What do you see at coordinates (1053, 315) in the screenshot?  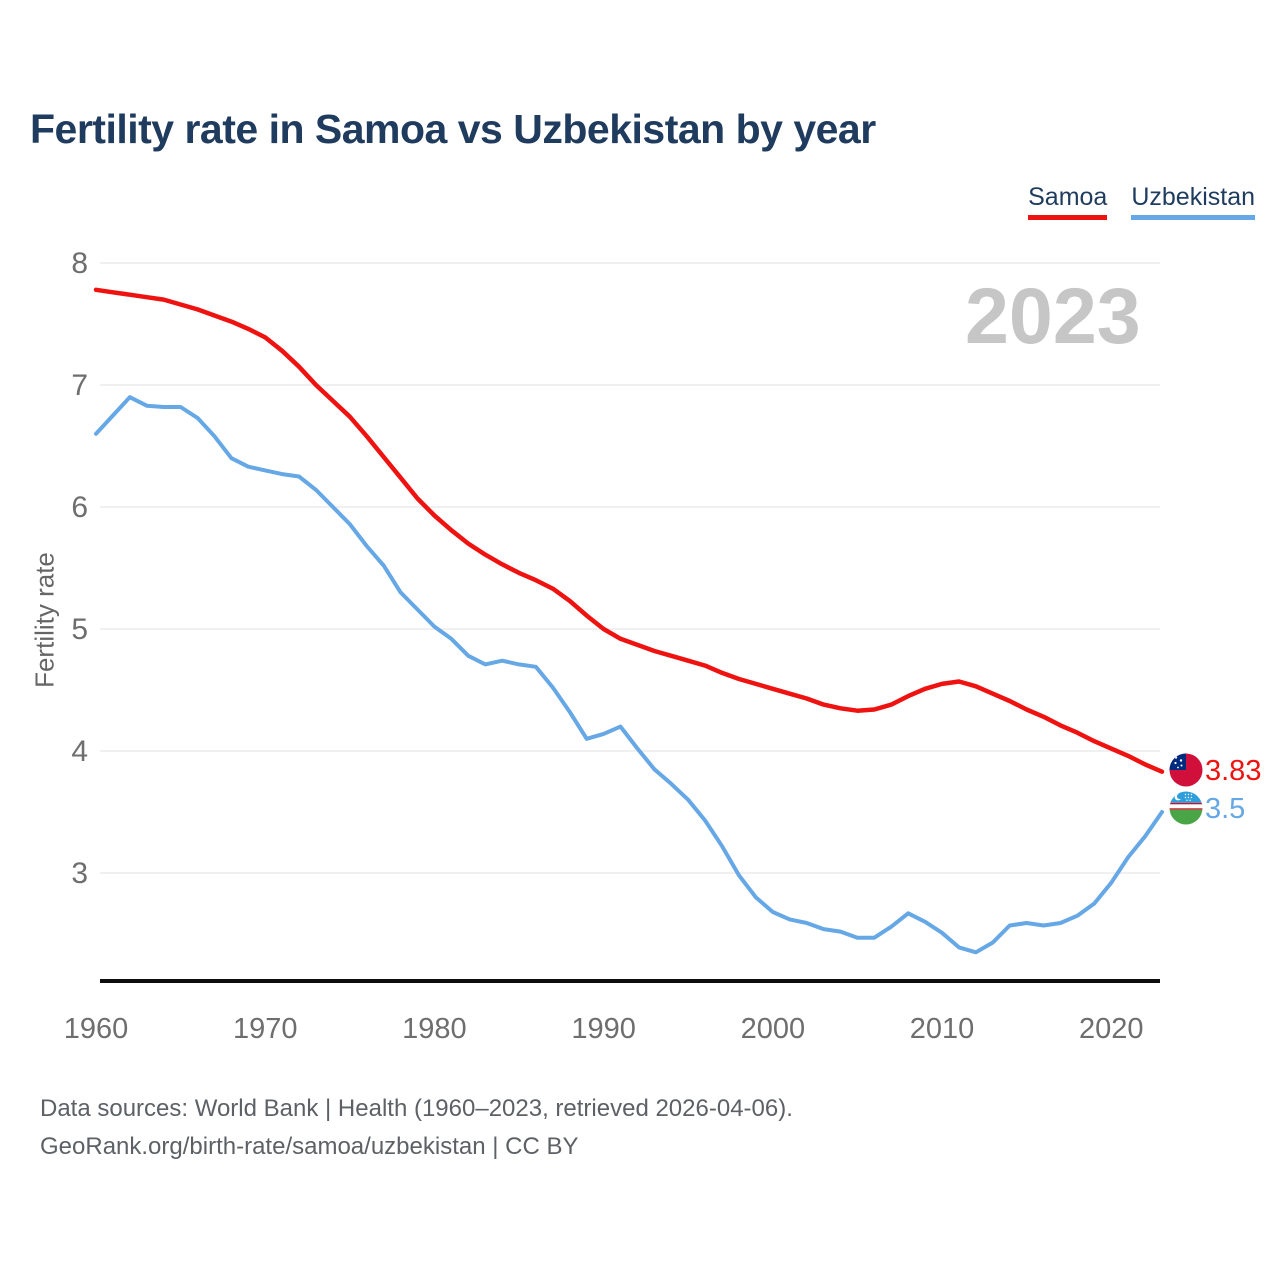 I see `year-watermark: 2023` at bounding box center [1053, 315].